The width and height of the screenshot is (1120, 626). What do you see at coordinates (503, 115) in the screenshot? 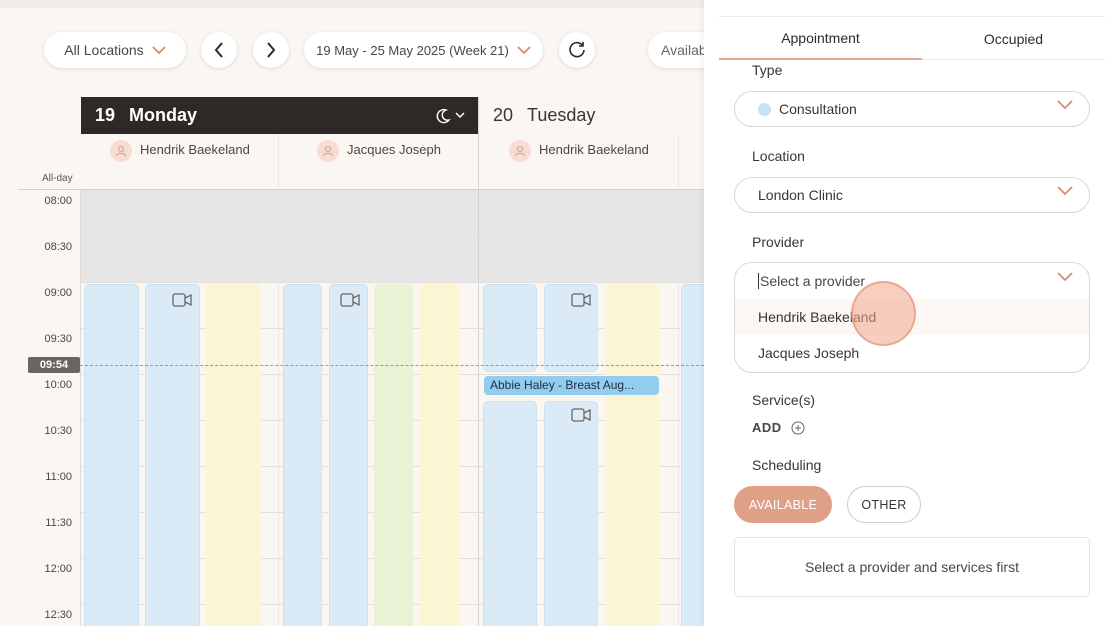
I see `day-number: 20` at bounding box center [503, 115].